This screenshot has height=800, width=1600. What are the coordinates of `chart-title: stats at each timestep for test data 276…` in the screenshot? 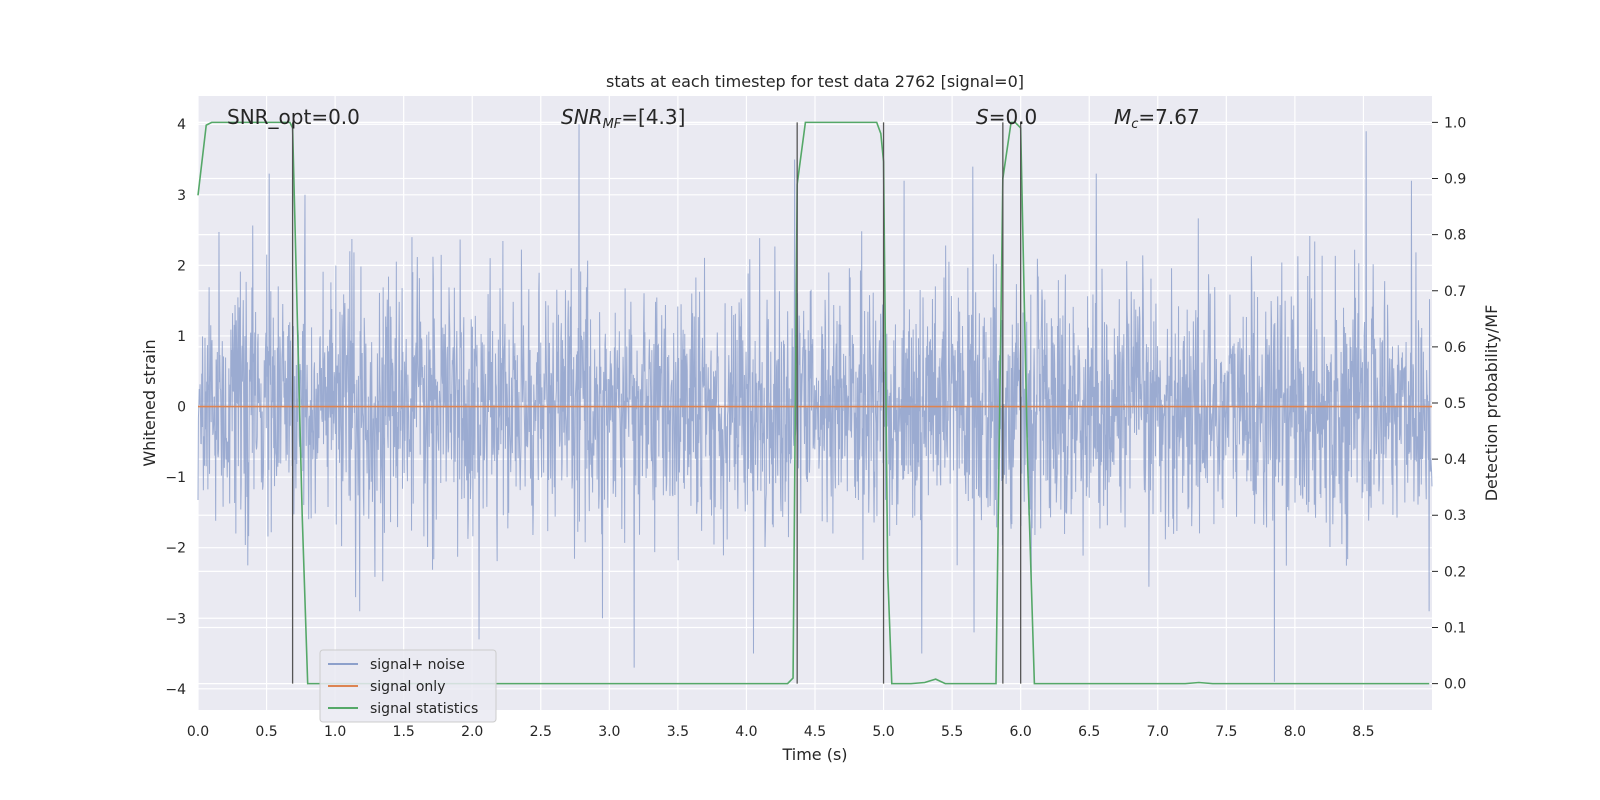 It's located at (815, 81).